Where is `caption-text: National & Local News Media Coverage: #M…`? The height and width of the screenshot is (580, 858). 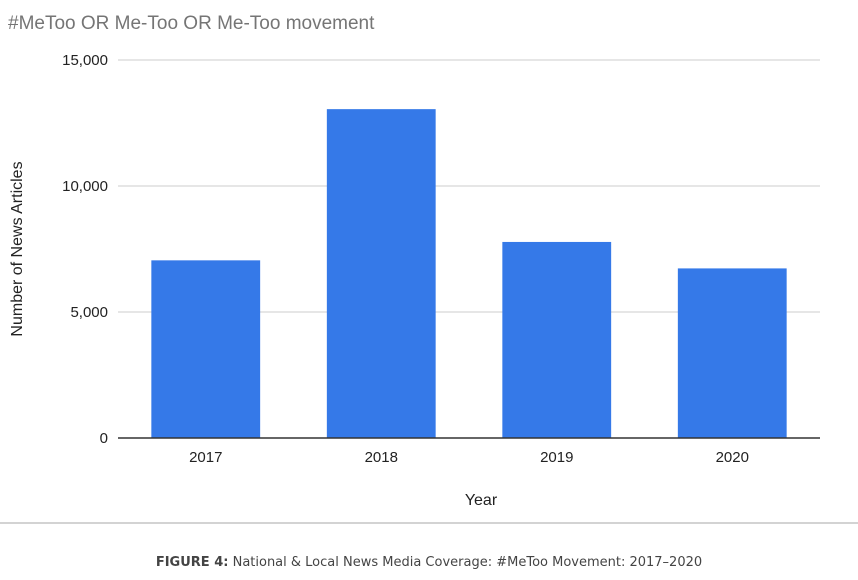
caption-text: National & Local News Media Coverage: #M… is located at coordinates (467, 562).